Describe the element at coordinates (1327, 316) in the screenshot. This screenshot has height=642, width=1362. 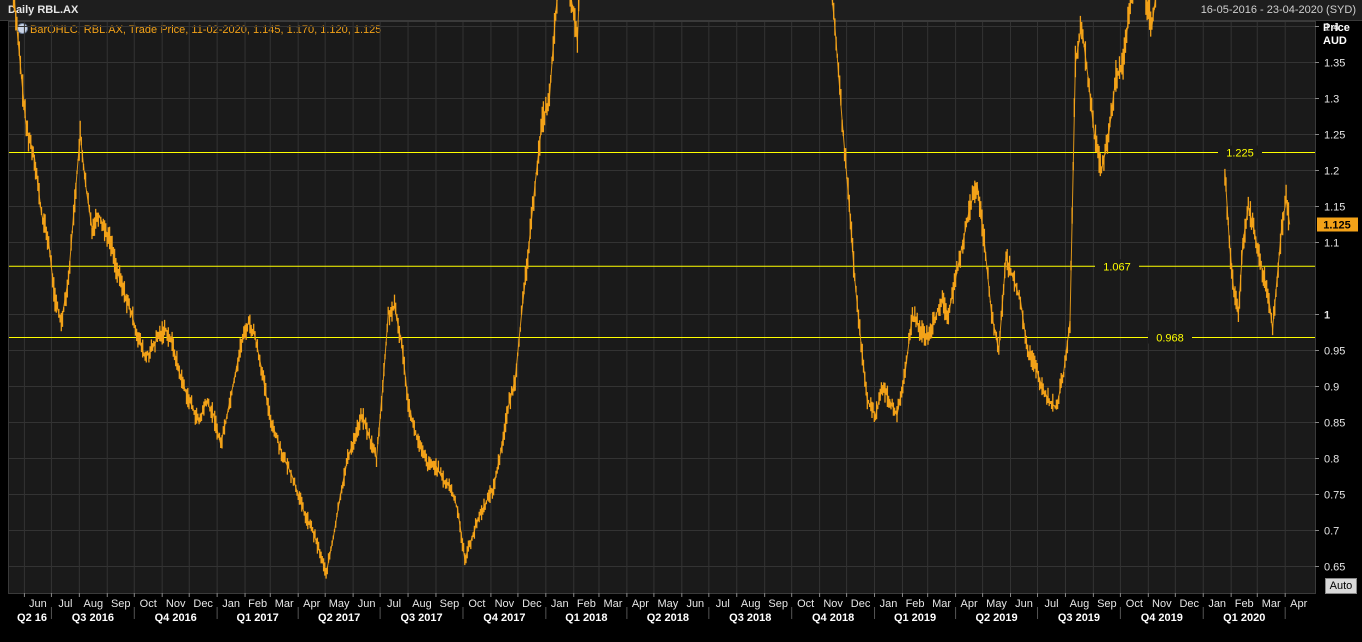
I see `y-tick-label: 1` at that location.